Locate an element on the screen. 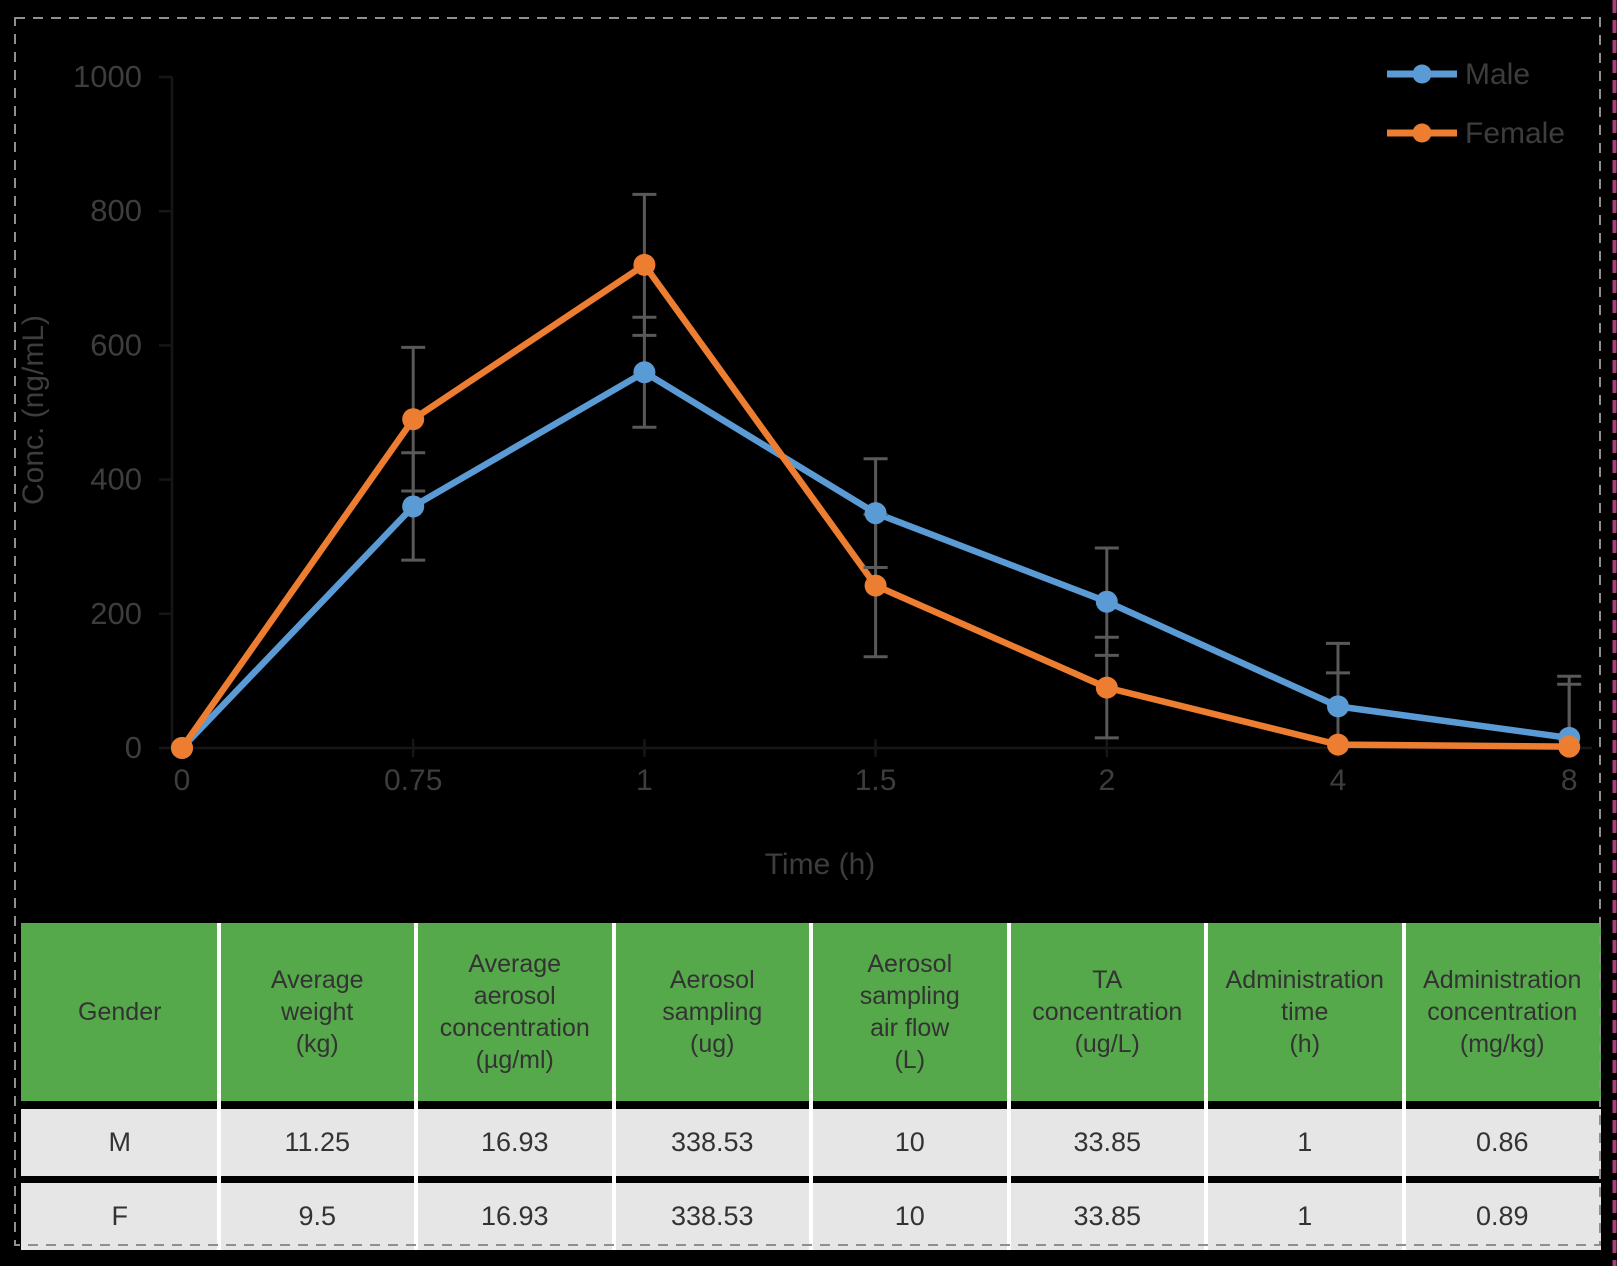 The image size is (1617, 1266). y-ticks: 0 200 400 600 800 1000 is located at coordinates (122, 412).